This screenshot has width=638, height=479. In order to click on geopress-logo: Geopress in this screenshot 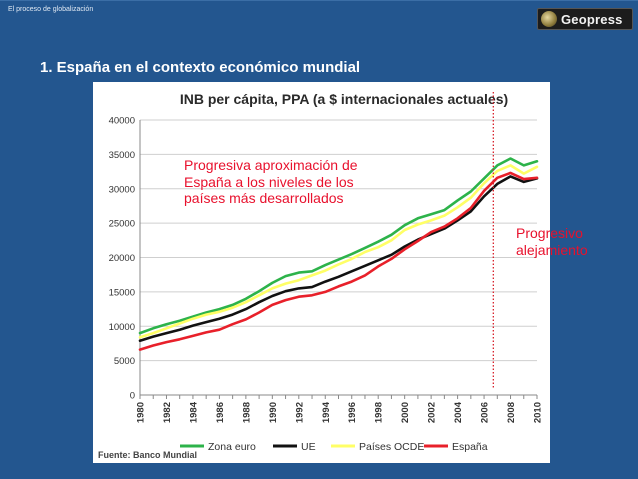, I will do `click(585, 19)`.